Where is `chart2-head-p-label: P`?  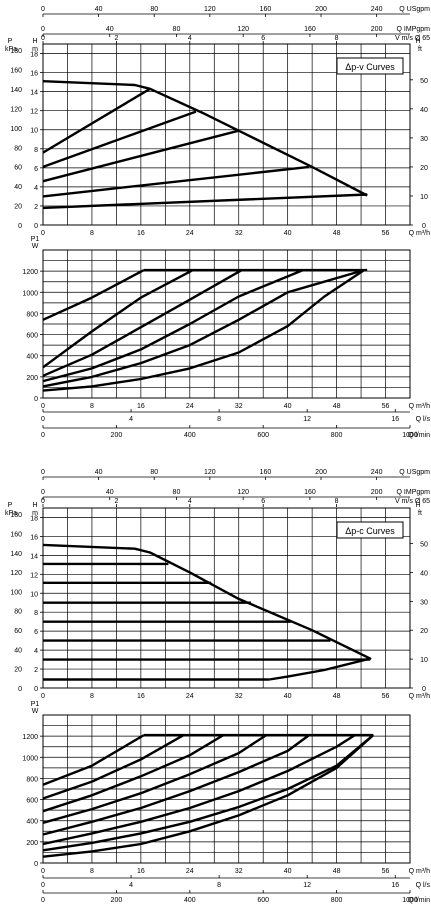
chart2-head-p-label: P is located at coordinates (10, 505).